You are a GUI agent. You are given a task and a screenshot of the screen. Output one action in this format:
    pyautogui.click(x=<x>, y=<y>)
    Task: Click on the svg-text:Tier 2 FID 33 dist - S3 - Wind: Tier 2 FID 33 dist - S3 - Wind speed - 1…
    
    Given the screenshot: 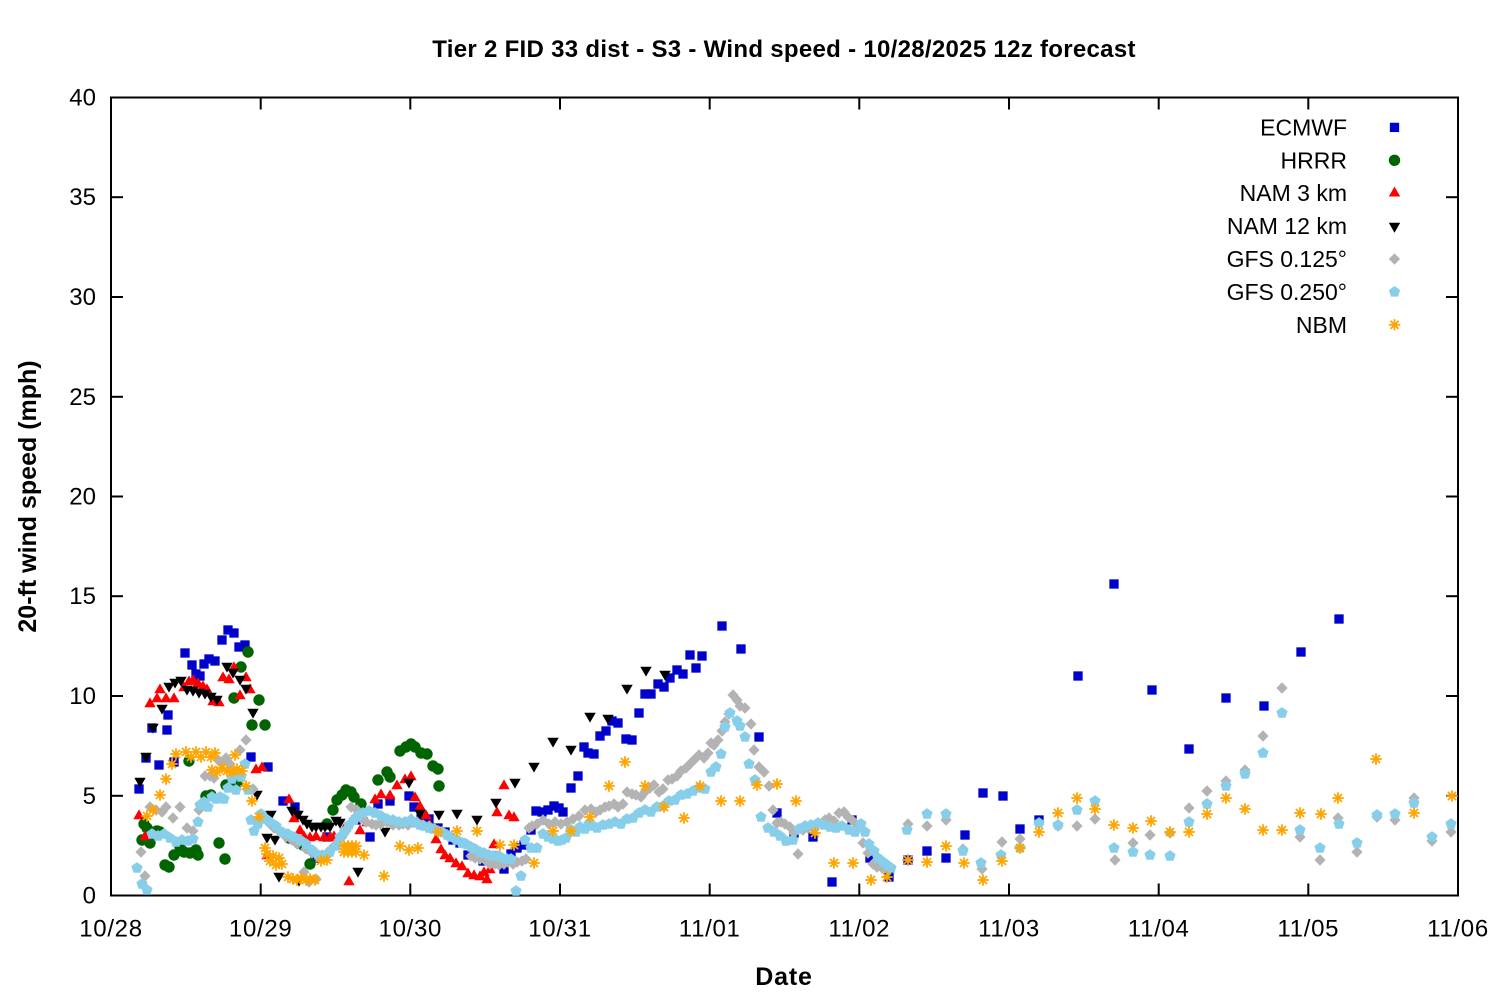 What is the action you would take?
    pyautogui.click(x=784, y=49)
    